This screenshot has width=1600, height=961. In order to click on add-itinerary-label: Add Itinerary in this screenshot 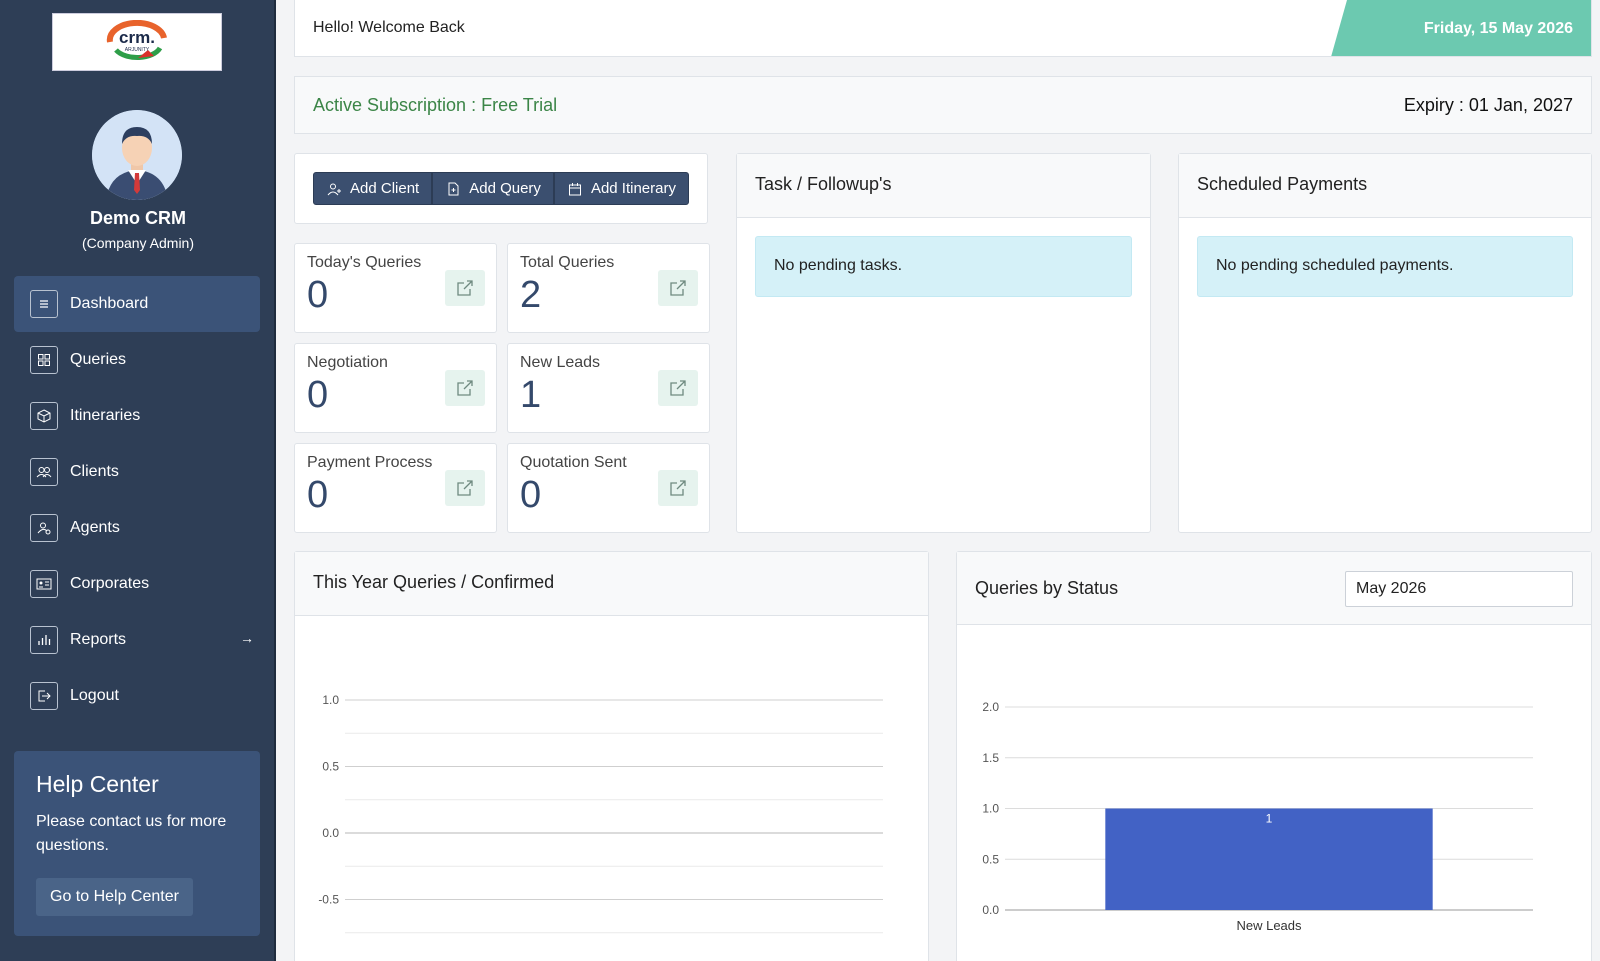, I will do `click(633, 188)`.